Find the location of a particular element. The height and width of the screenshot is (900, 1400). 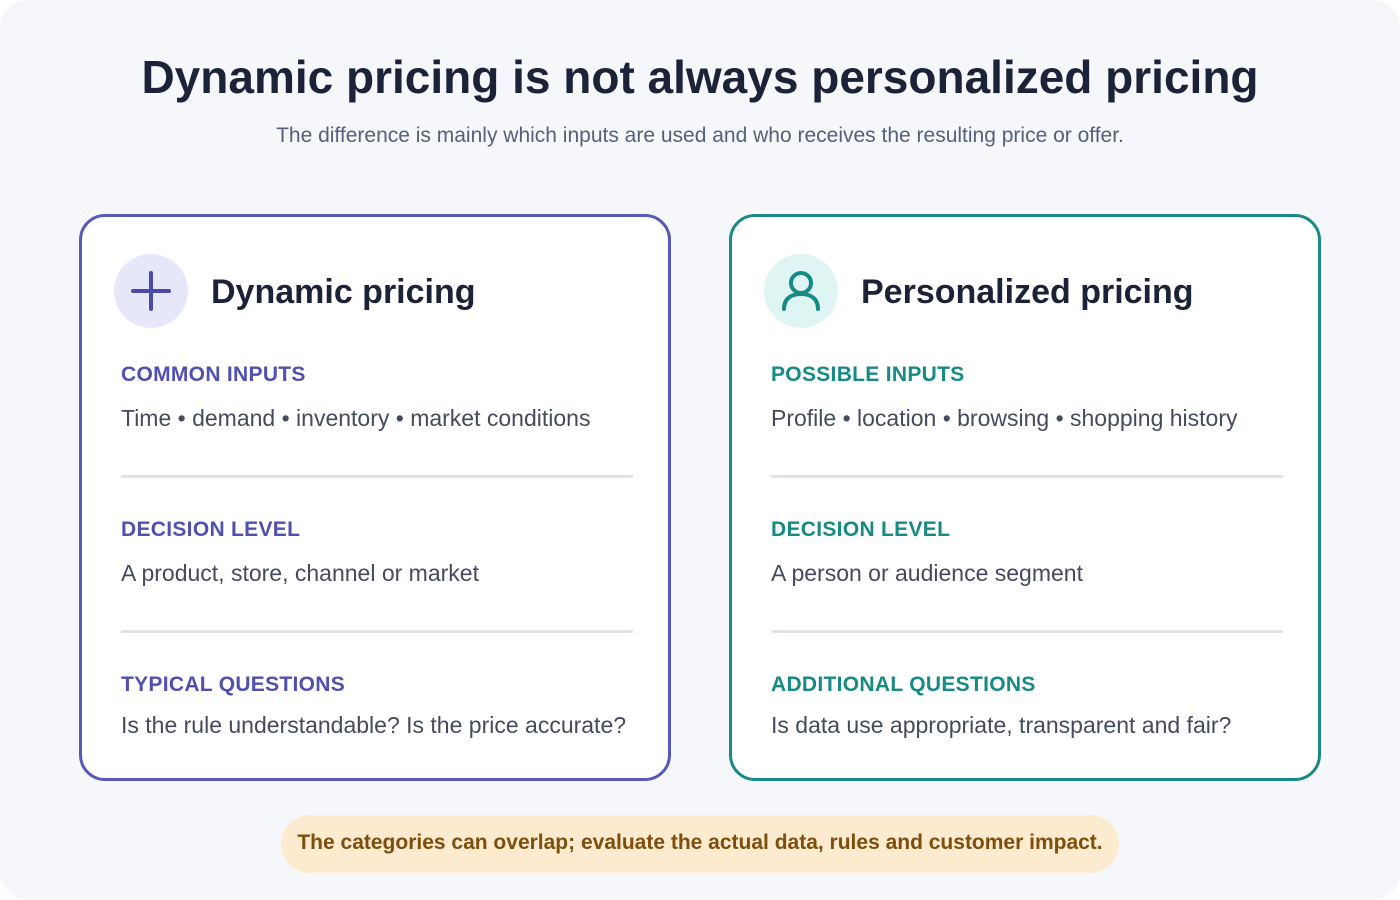

card-title: Personalized pricing is located at coordinates (1027, 292).